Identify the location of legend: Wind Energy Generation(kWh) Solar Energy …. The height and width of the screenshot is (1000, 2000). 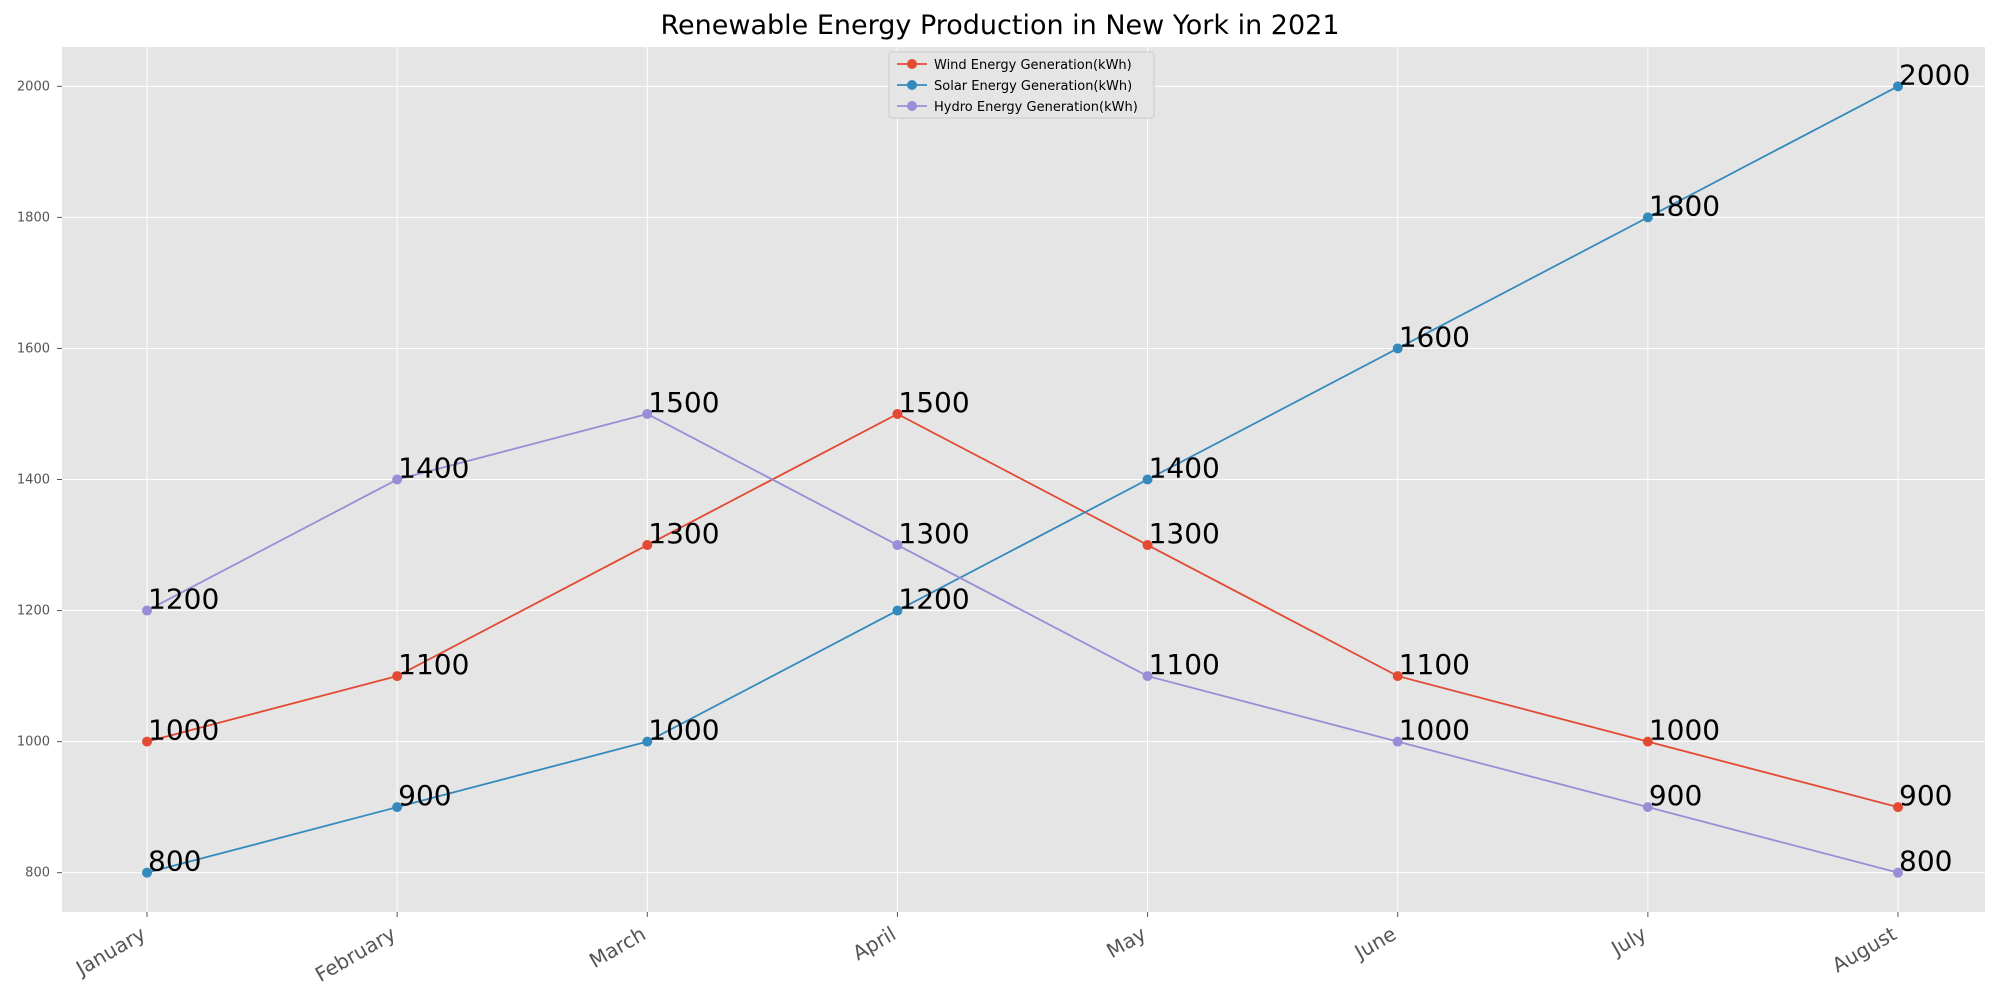
(1021, 85).